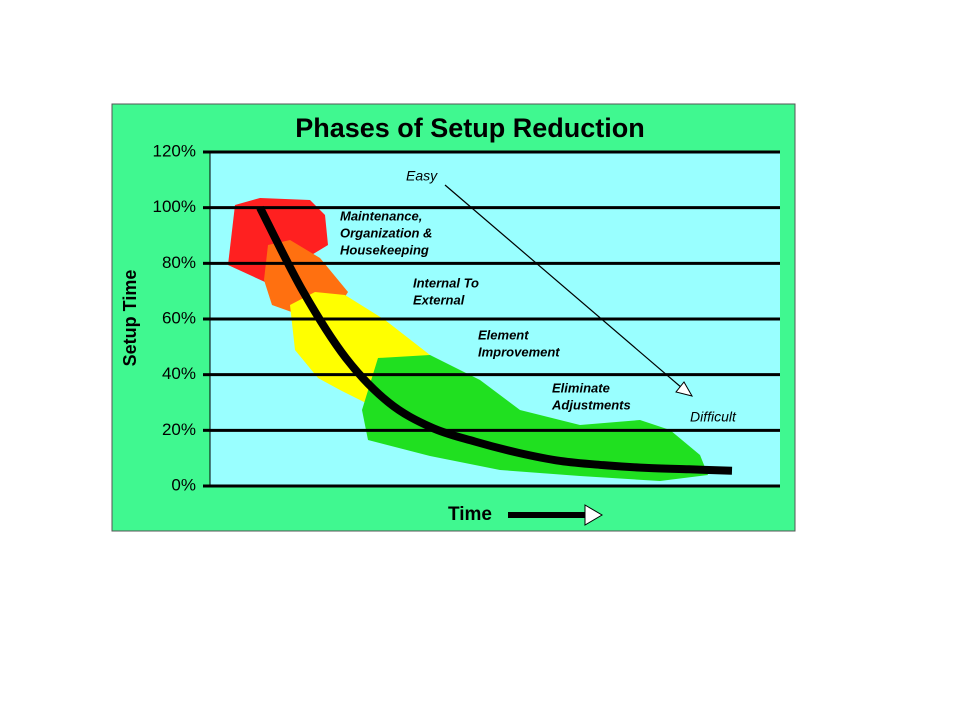 The height and width of the screenshot is (725, 960). I want to click on y-tick-label: 100%, so click(174, 206).